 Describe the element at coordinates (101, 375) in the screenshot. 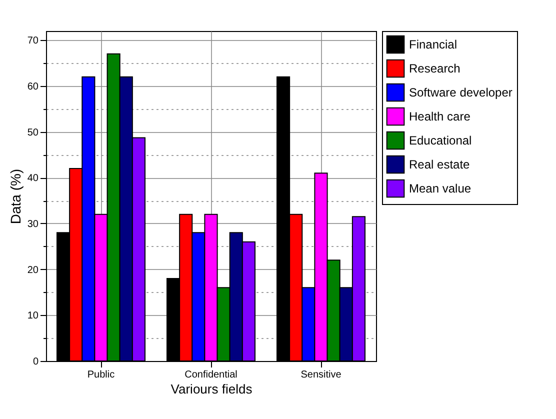

I see `x-tick-label: Public` at that location.